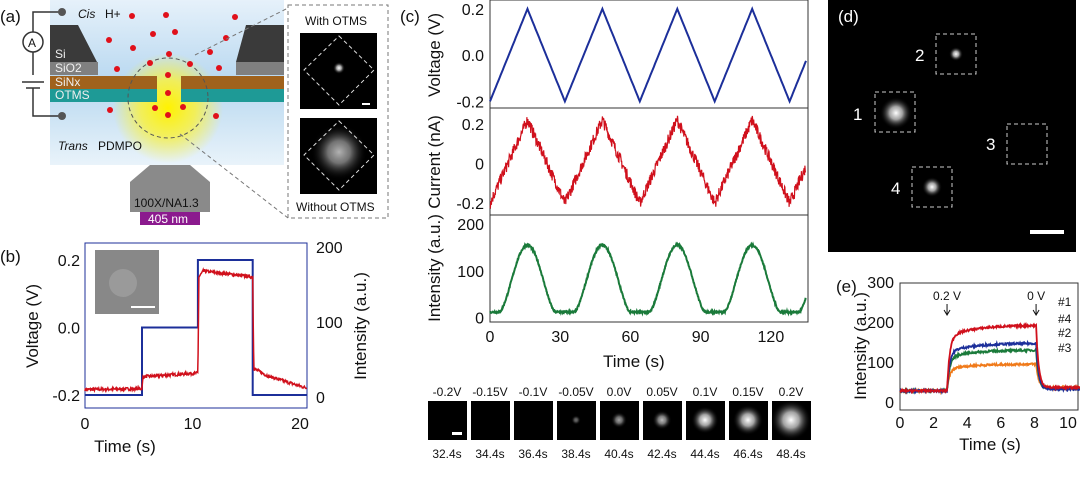 Image resolution: width=1080 pixels, height=478 pixels. Describe the element at coordinates (705, 392) in the screenshot. I see `strip-voltage-label: 0.1V` at that location.